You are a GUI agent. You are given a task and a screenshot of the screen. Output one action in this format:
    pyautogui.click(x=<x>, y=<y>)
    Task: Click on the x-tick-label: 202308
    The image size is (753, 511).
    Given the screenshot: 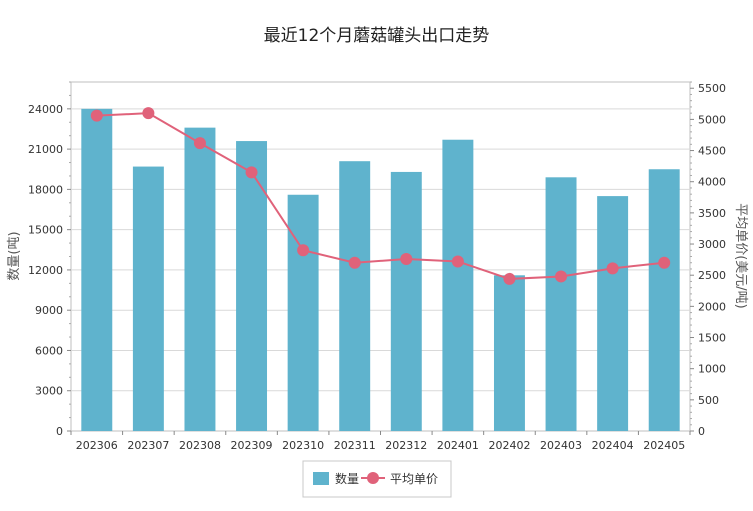 What is the action you would take?
    pyautogui.click(x=200, y=445)
    